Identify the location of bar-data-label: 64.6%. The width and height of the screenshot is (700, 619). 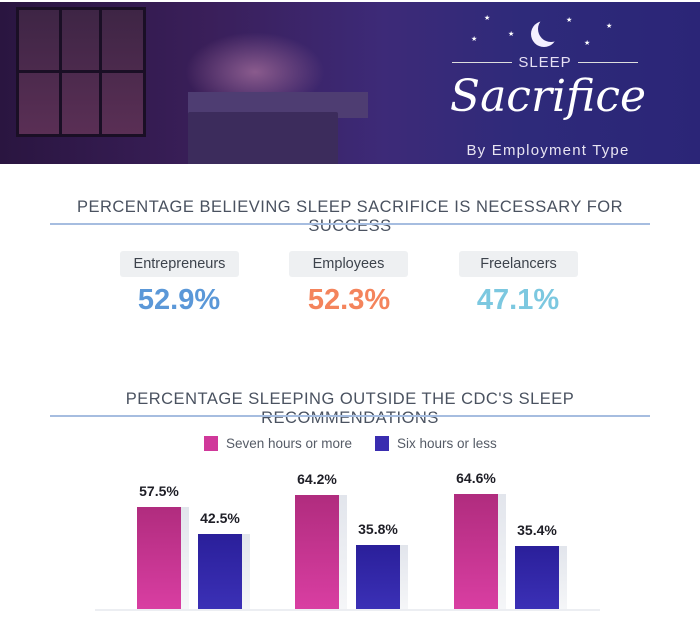
(476, 478).